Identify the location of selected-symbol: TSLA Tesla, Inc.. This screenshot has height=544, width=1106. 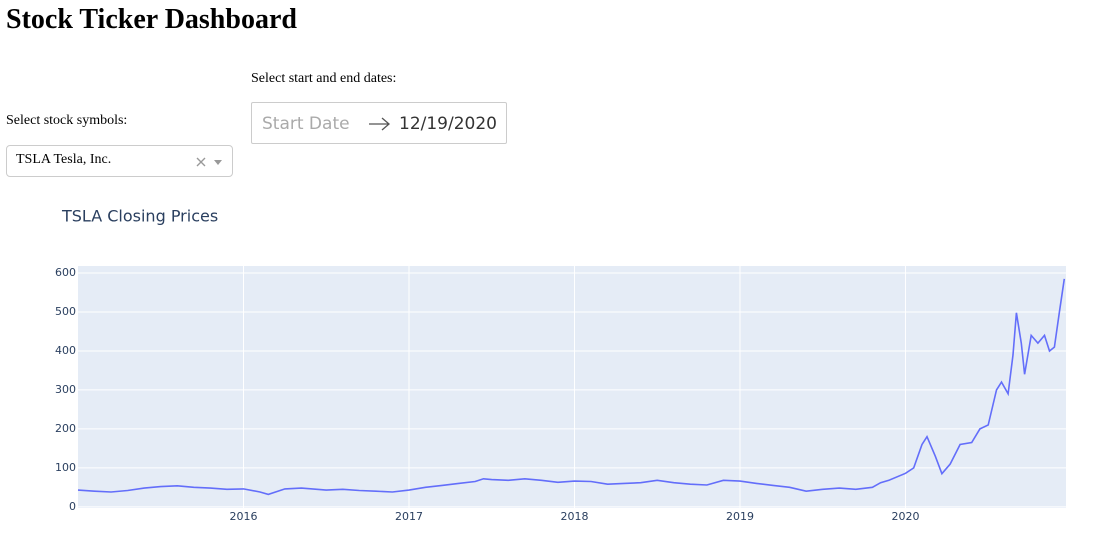
(64, 159).